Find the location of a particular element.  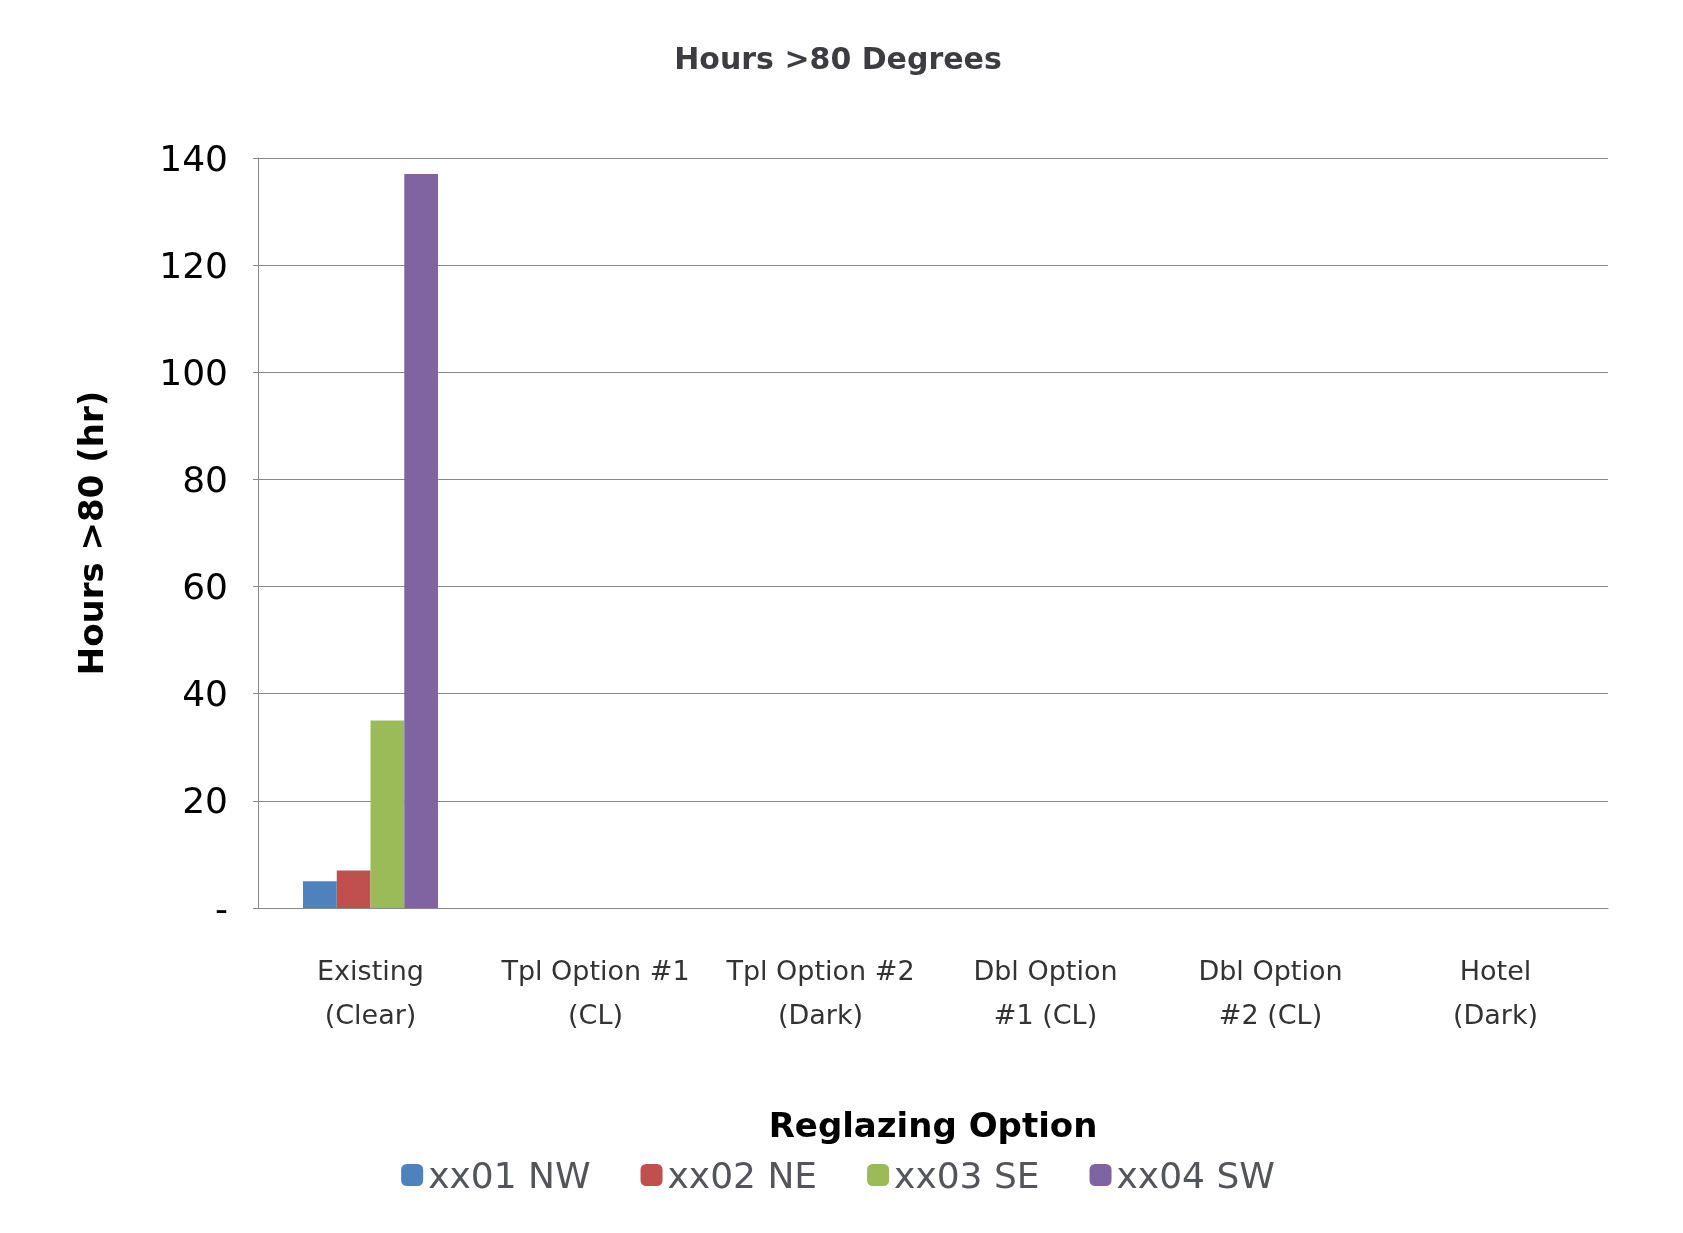

legend-label: xx03 SE is located at coordinates (967, 1175).